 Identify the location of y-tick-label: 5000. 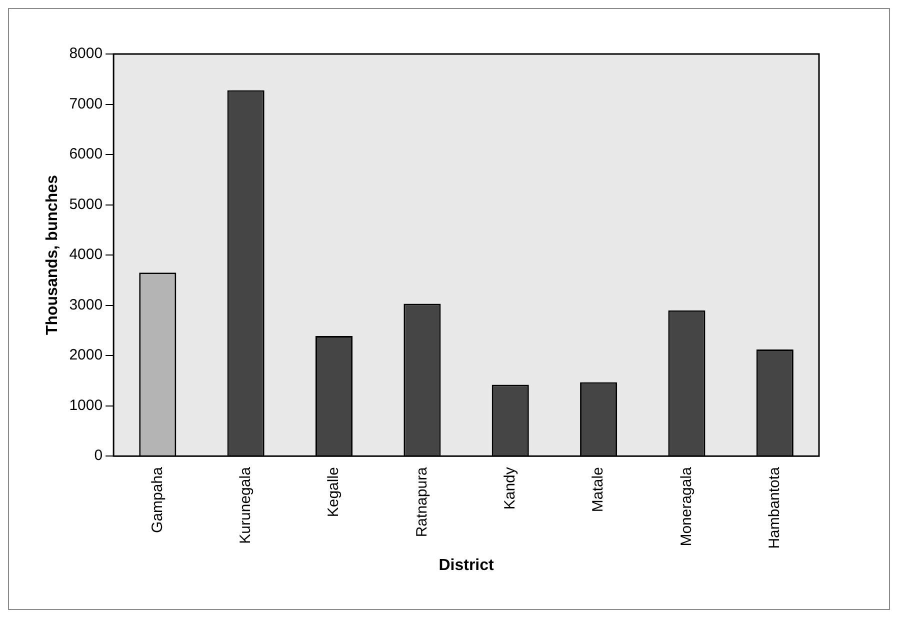
(86, 204).